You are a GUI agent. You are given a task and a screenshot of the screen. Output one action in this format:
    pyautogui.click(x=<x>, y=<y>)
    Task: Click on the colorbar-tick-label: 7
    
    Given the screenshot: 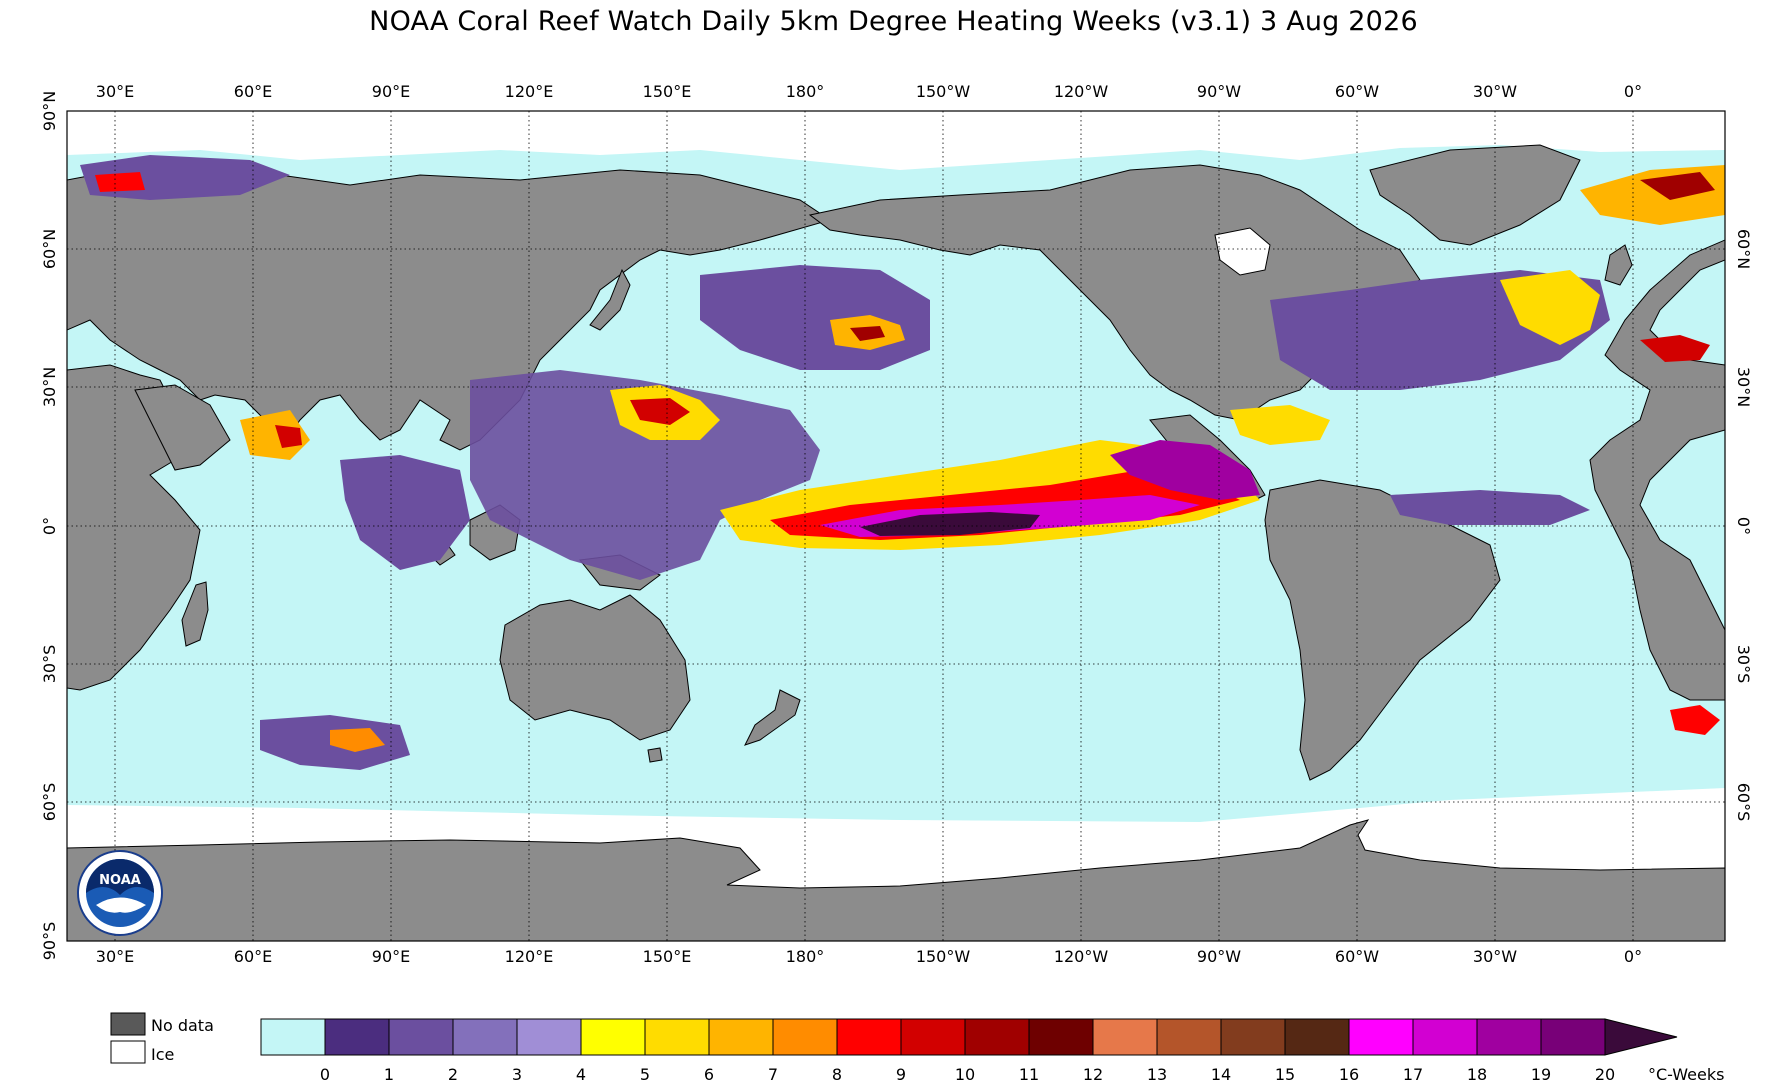 What is the action you would take?
    pyautogui.click(x=773, y=1074)
    